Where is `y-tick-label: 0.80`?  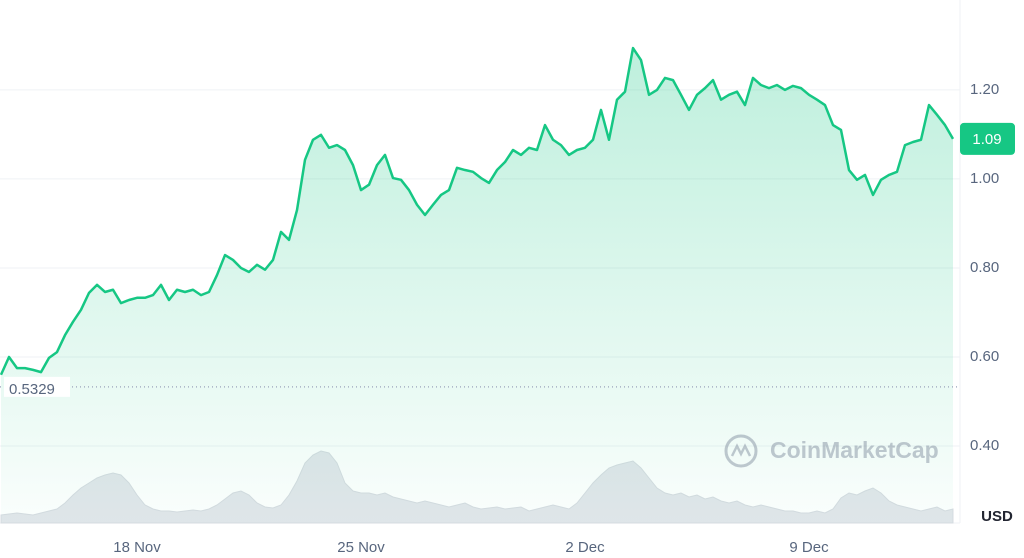
y-tick-label: 0.80 is located at coordinates (984, 267).